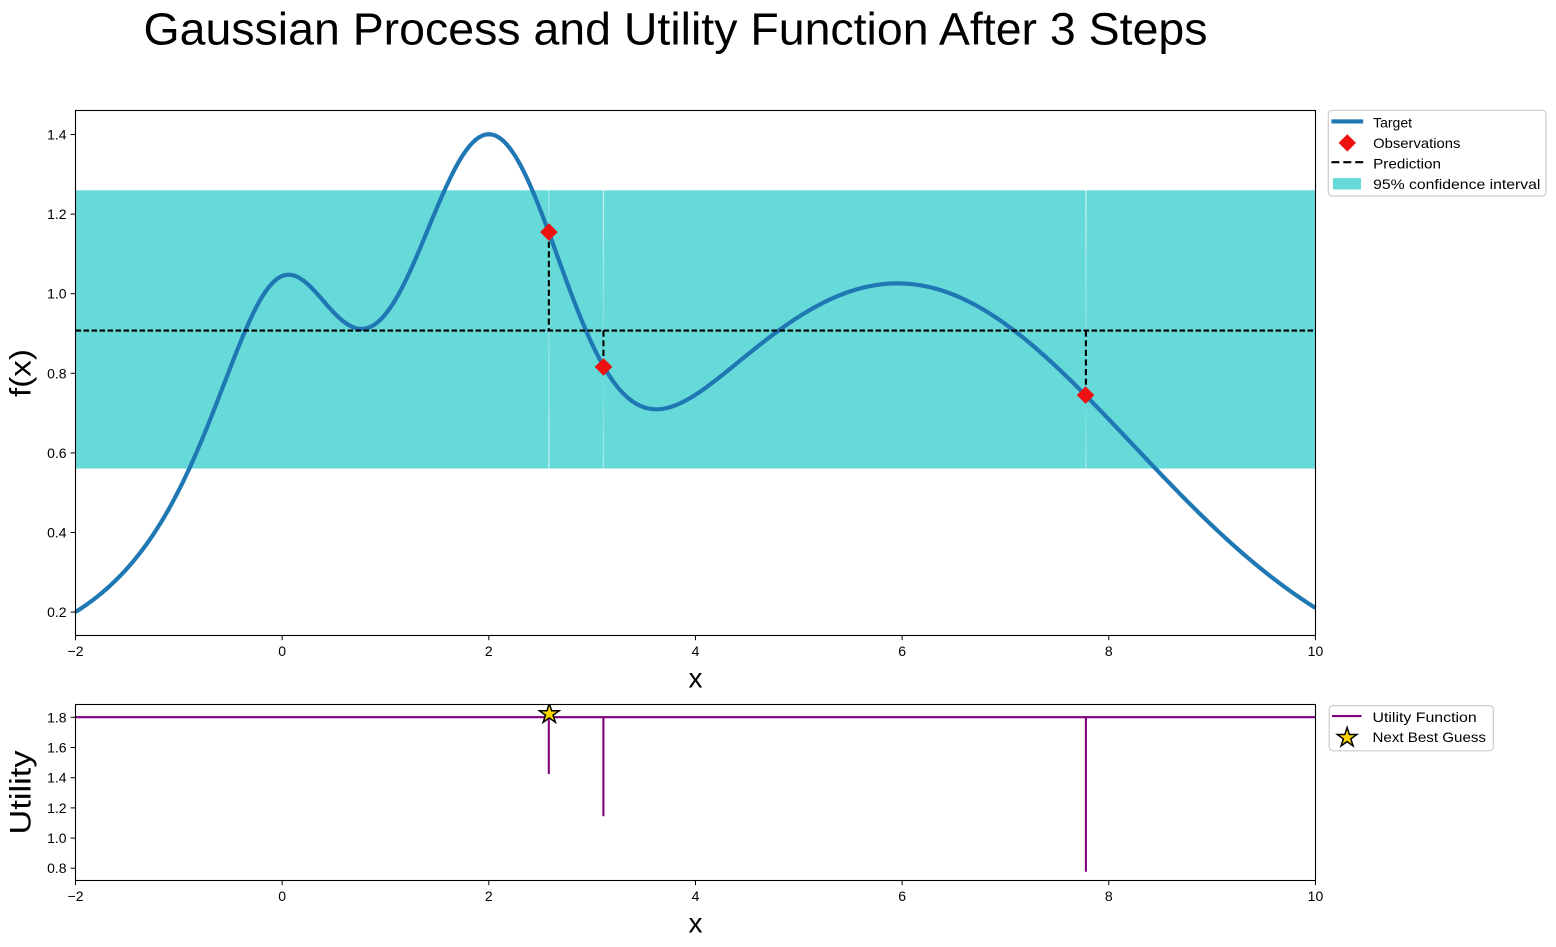  What do you see at coordinates (1456, 184) in the screenshot?
I see `svg-text: 95% confidence interval` at bounding box center [1456, 184].